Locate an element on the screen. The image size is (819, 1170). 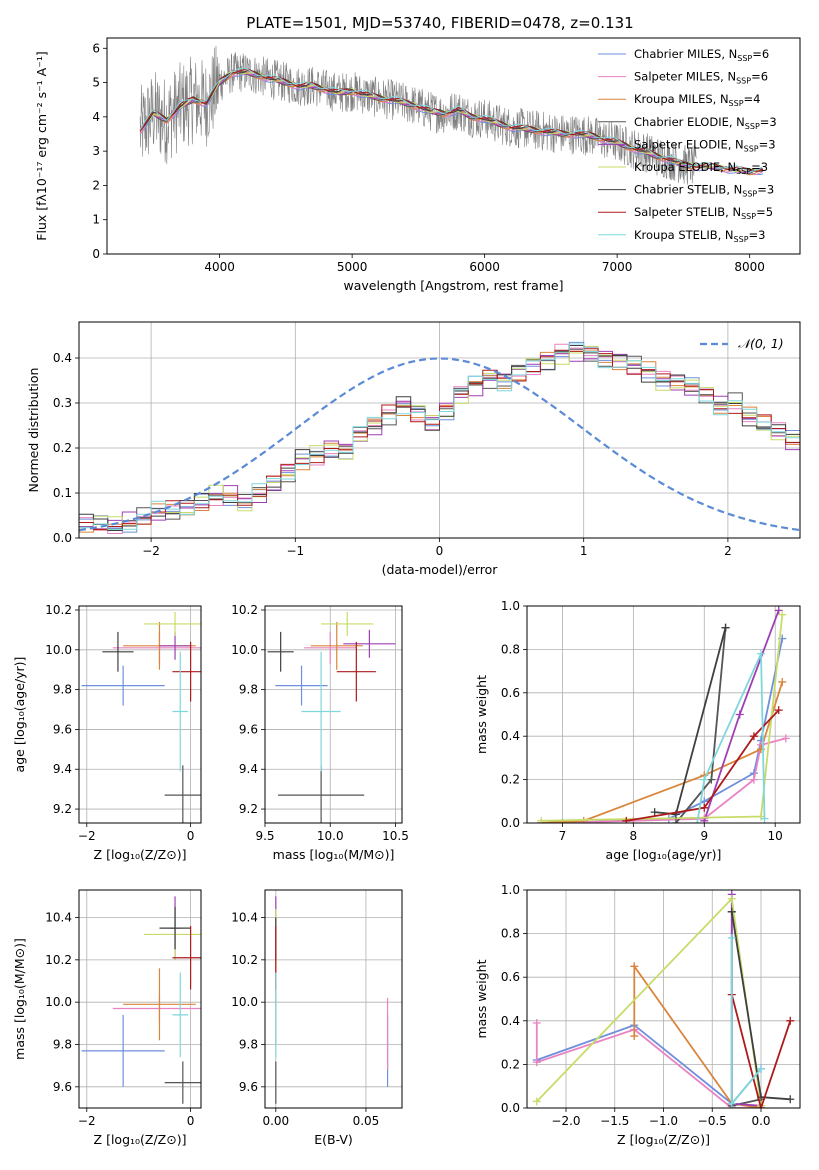
y-axis-label: Normed distribution is located at coordinates (33, 430).